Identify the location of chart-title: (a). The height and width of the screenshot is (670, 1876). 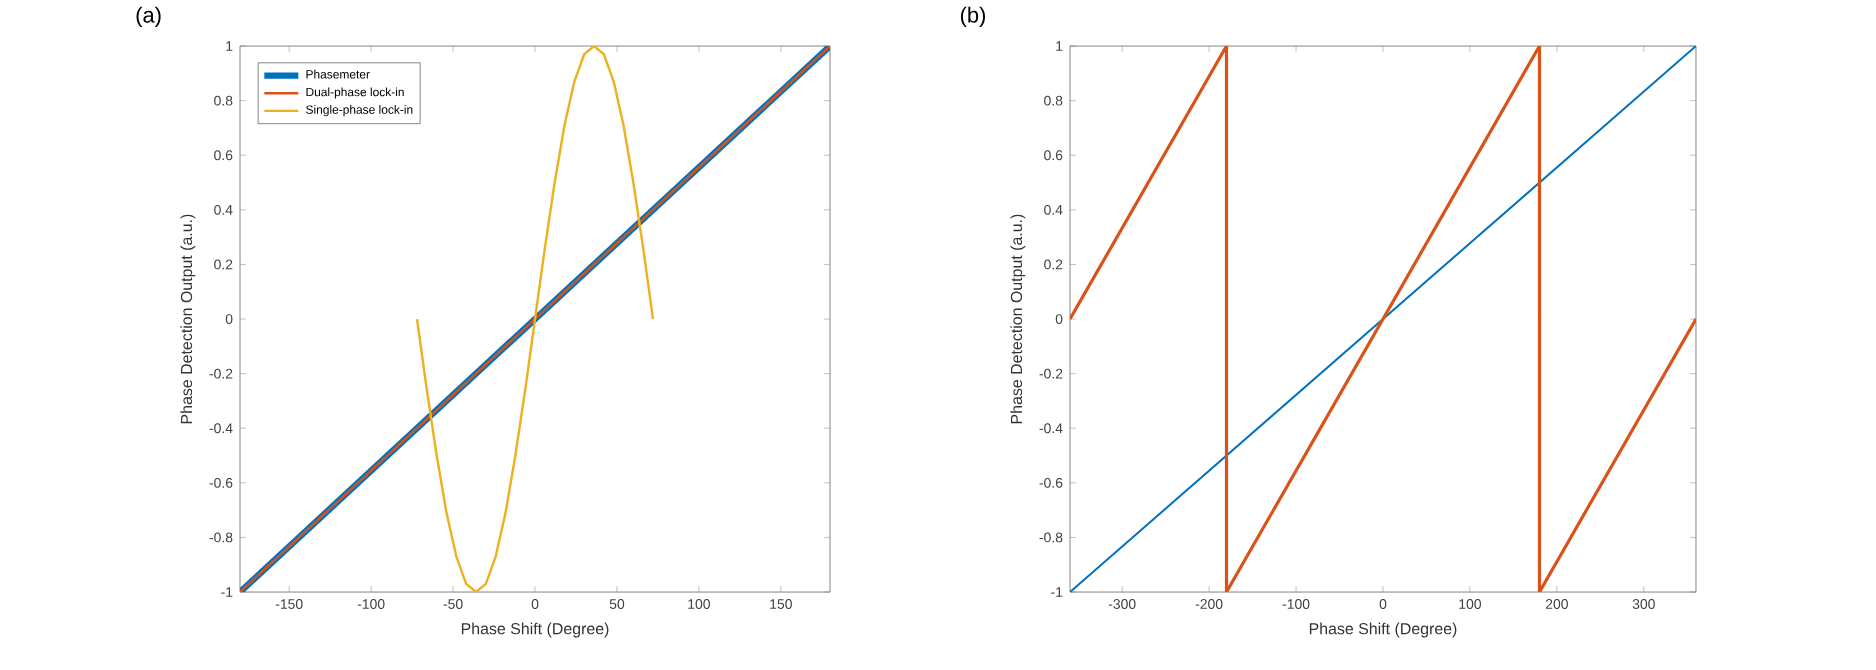
(148, 17).